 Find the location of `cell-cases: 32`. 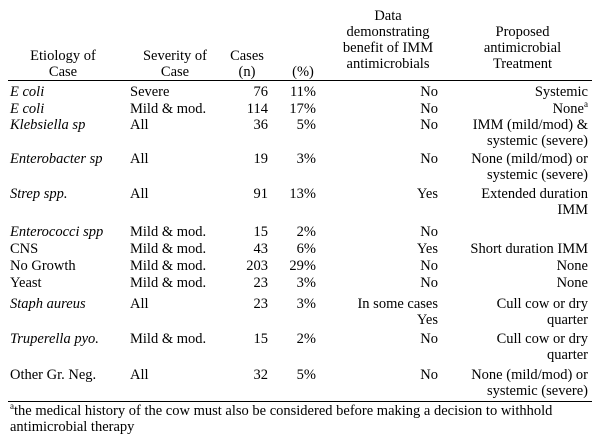

cell-cases: 32 is located at coordinates (261, 375).